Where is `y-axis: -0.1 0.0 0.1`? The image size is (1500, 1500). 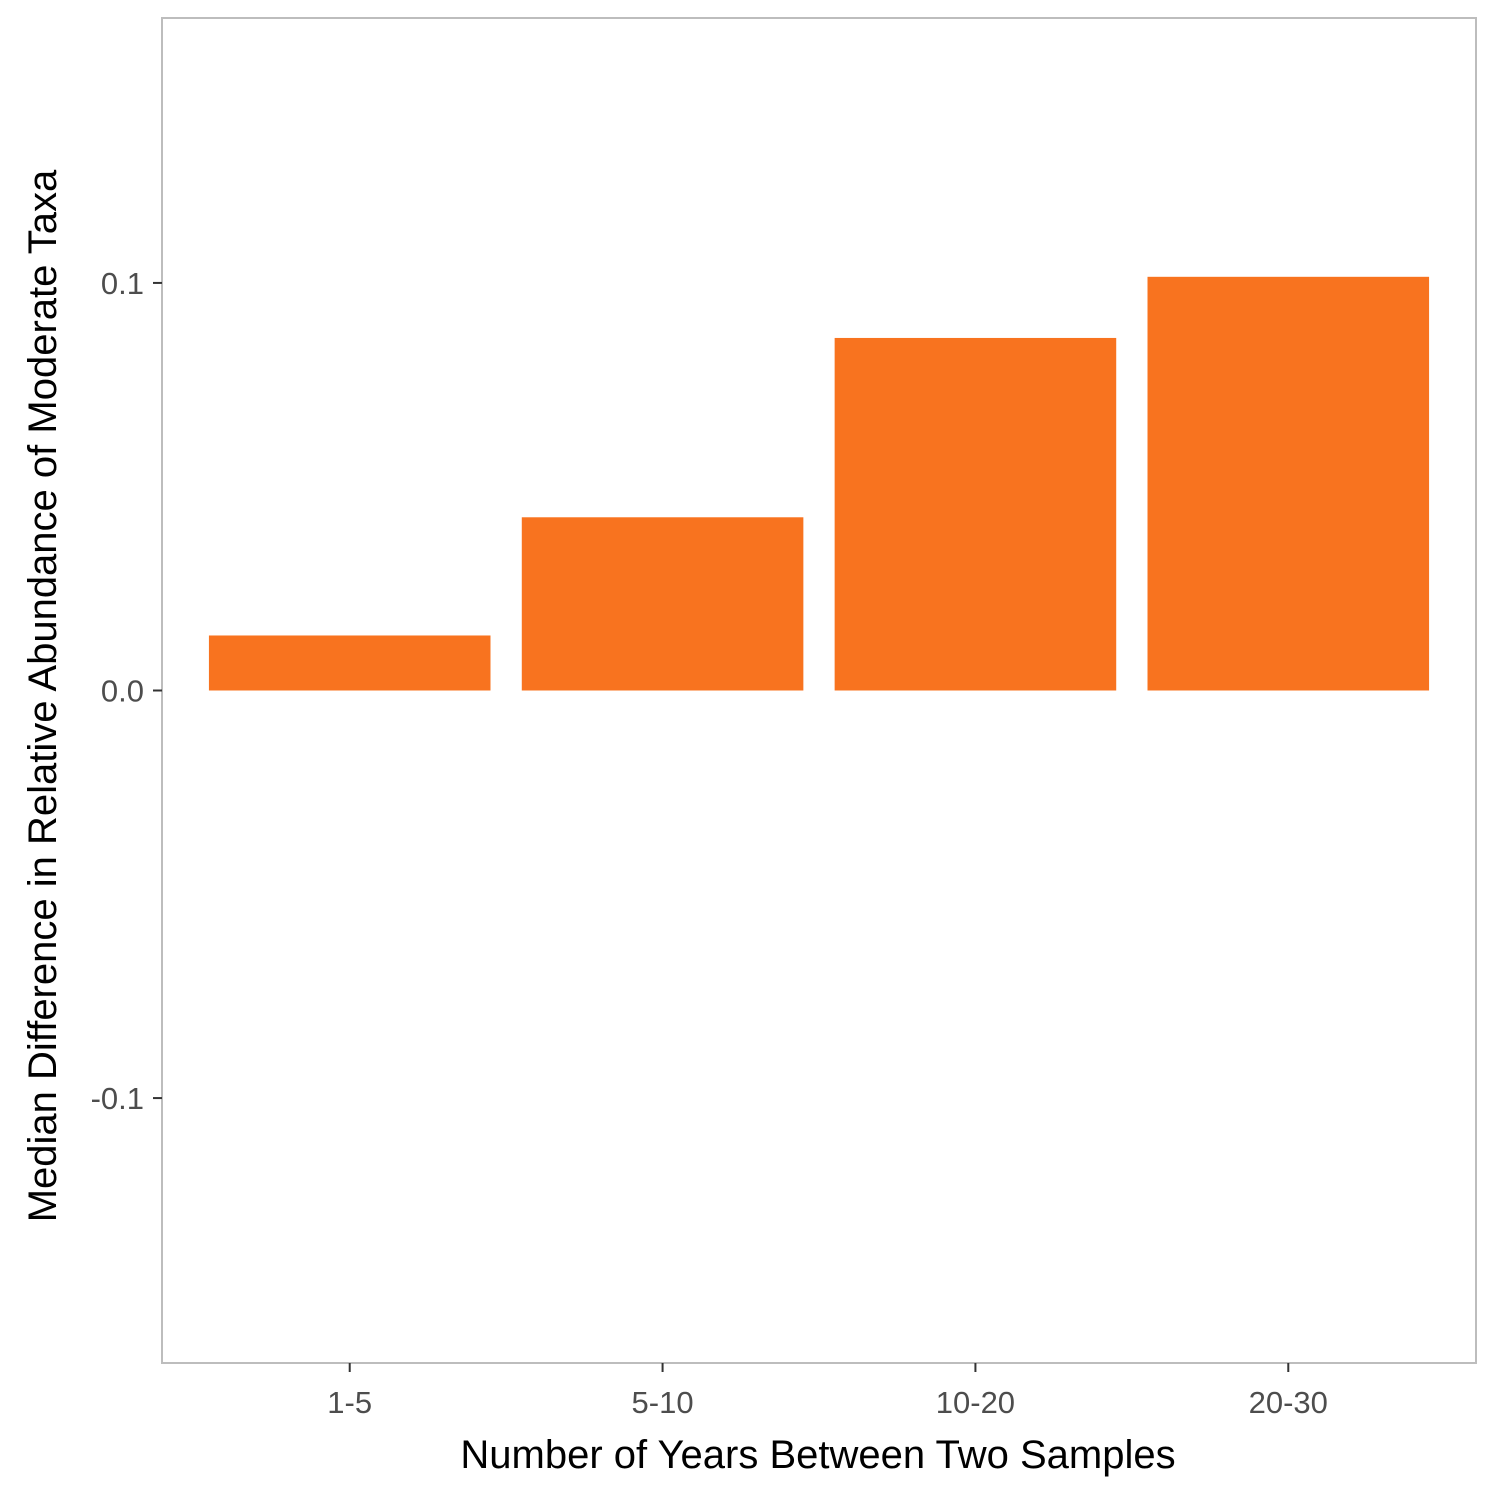 y-axis: -0.1 0.0 0.1 is located at coordinates (126, 691).